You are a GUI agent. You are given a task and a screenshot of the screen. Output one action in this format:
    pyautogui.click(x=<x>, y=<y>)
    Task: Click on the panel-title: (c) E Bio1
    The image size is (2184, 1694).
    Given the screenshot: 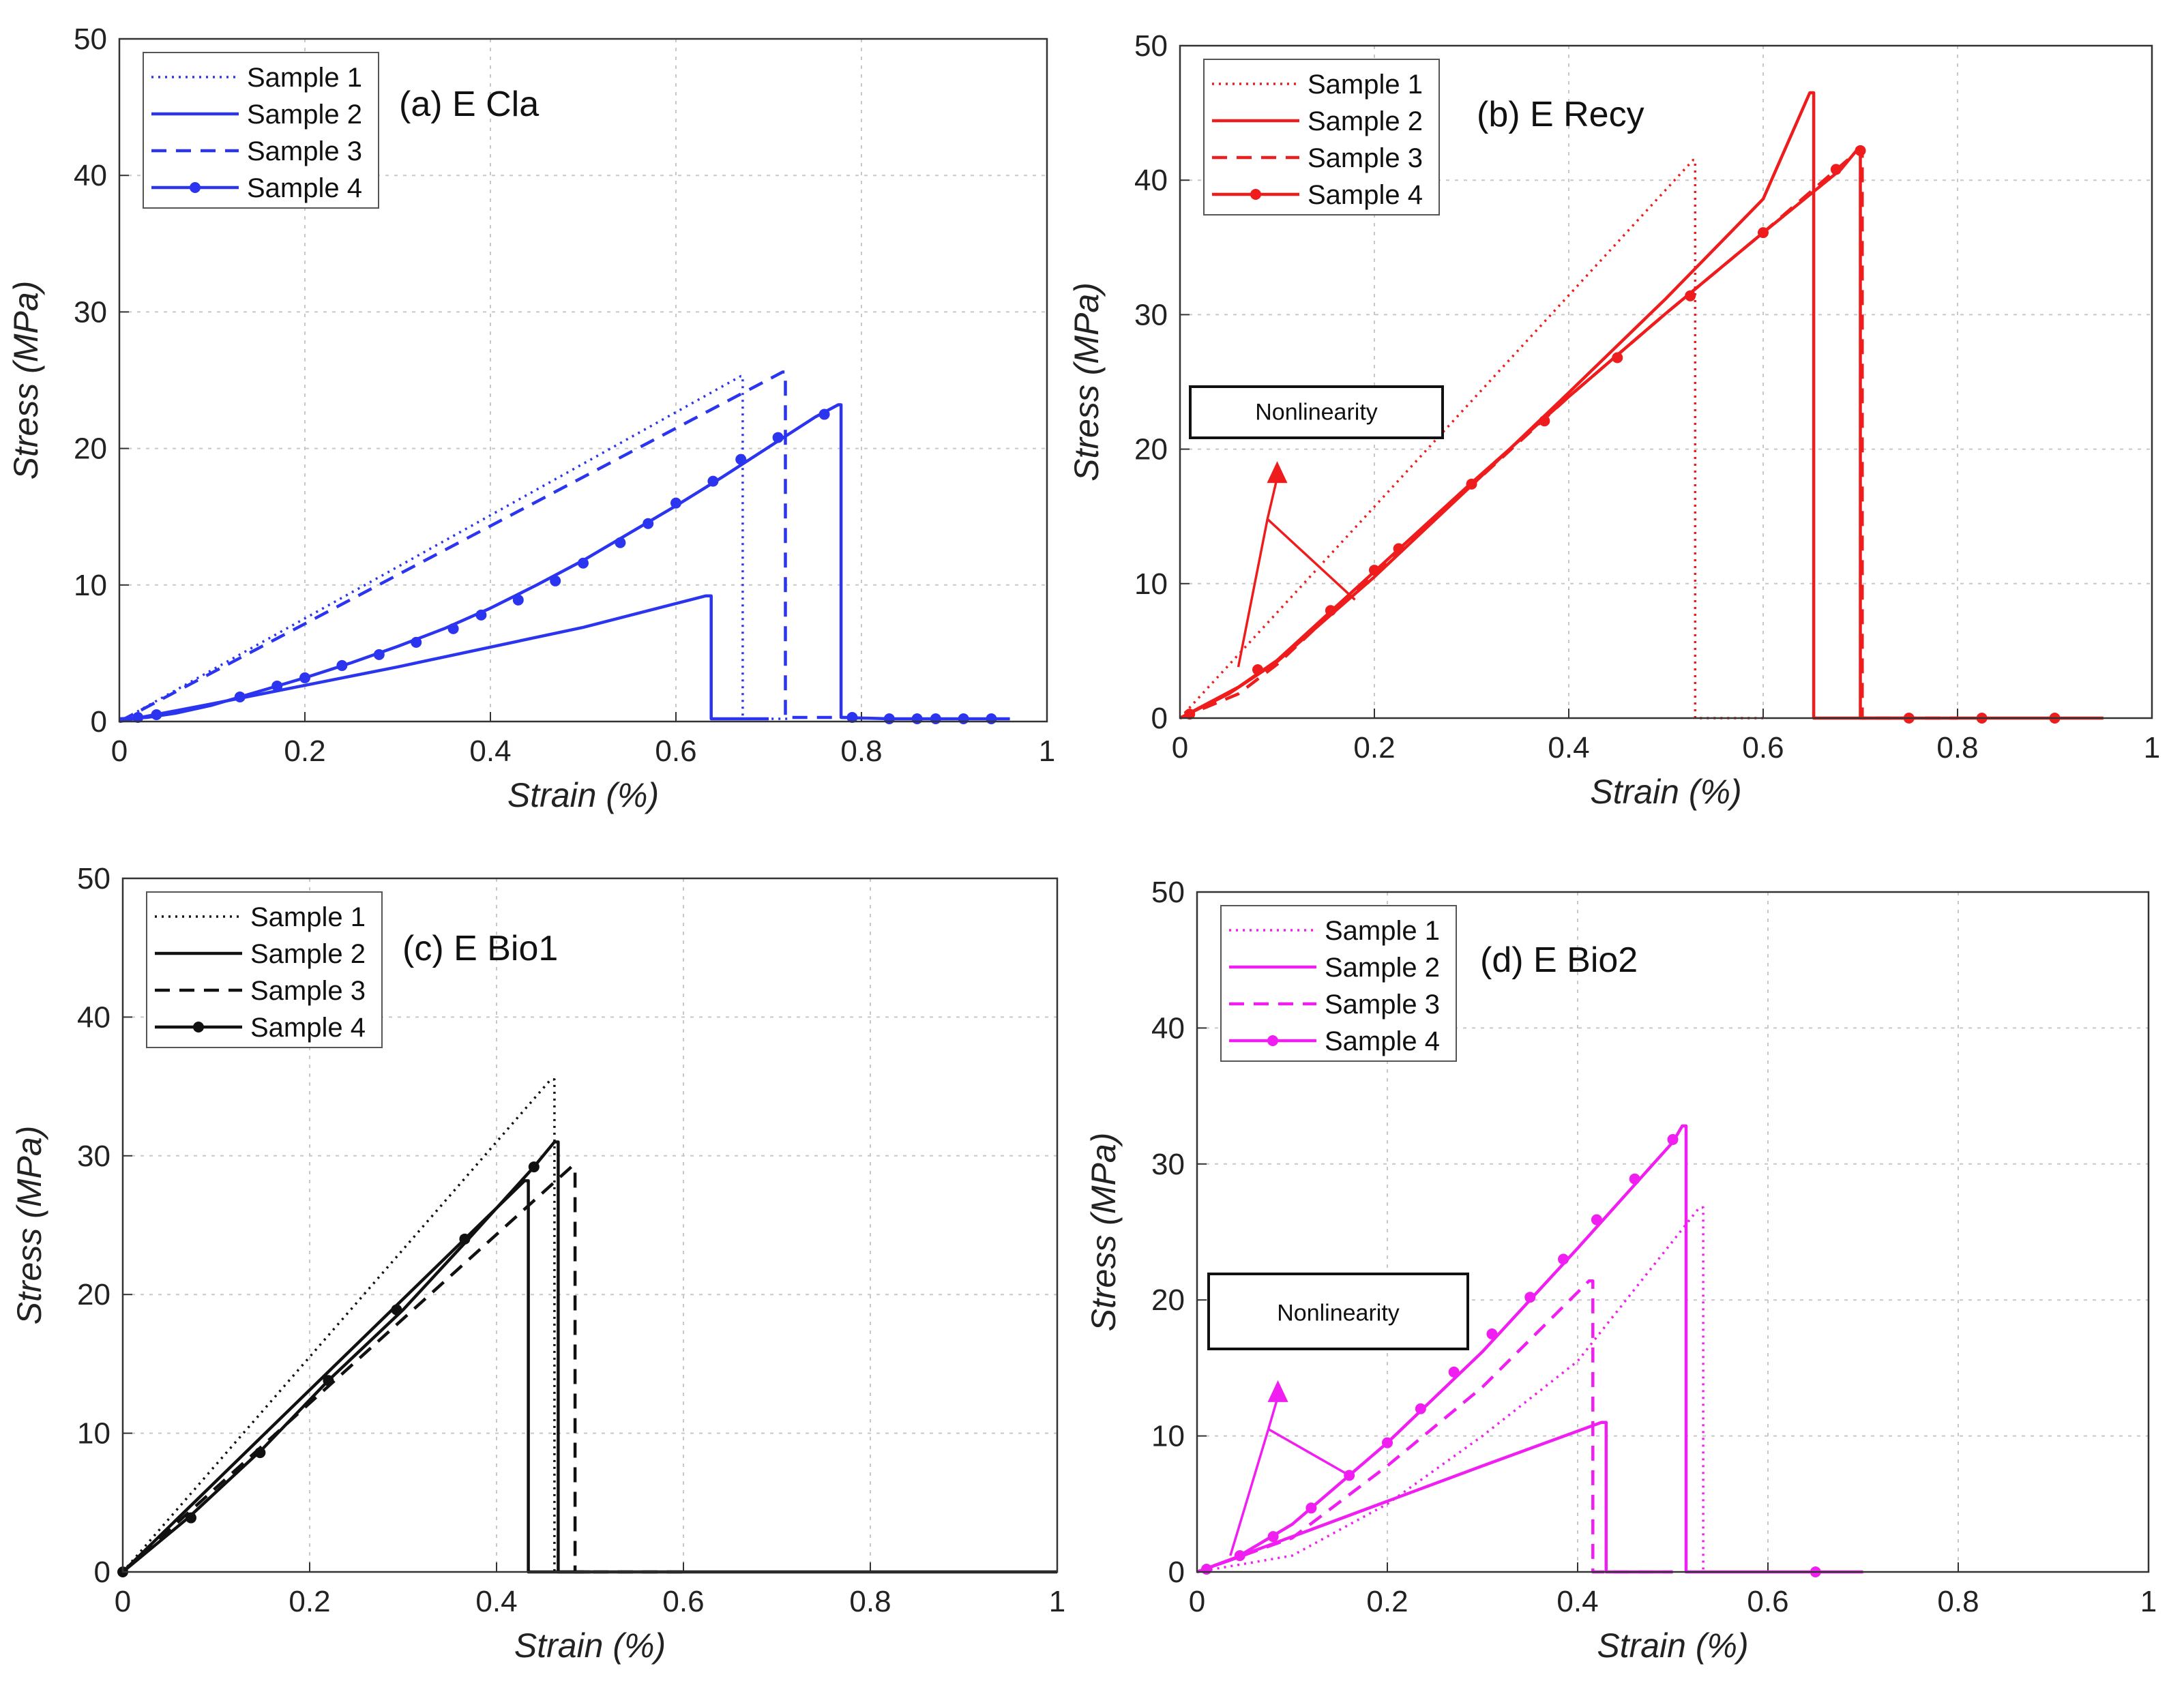 What is the action you would take?
    pyautogui.click(x=480, y=949)
    